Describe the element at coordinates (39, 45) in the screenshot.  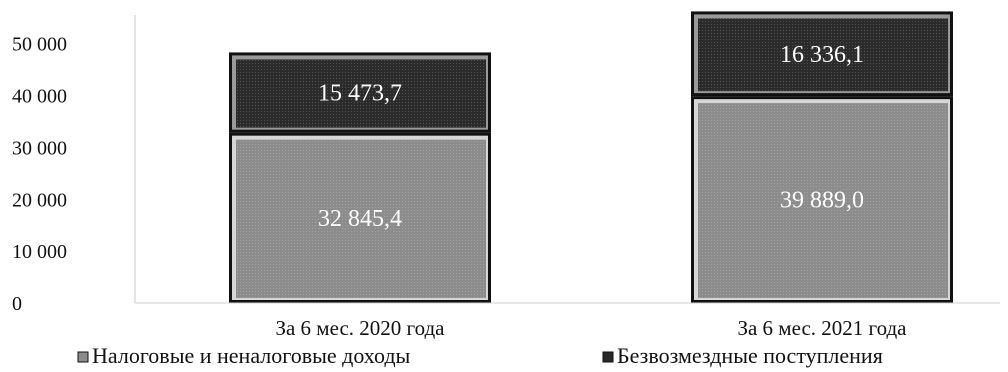
I see `y-tick-label: 50 000` at that location.